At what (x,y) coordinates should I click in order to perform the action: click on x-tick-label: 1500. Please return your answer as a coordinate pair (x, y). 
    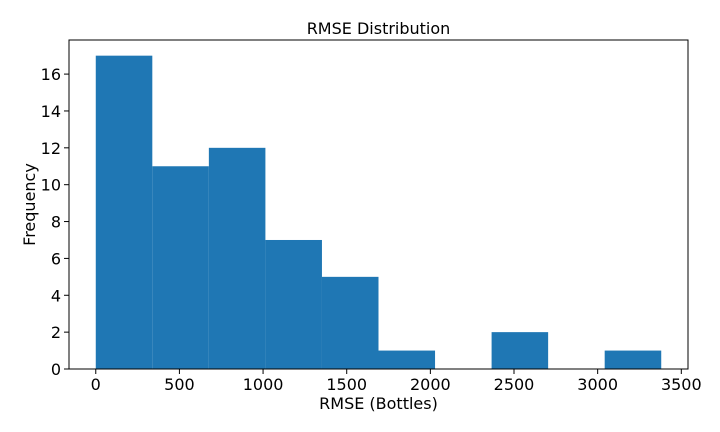
    Looking at the image, I should click on (346, 384).